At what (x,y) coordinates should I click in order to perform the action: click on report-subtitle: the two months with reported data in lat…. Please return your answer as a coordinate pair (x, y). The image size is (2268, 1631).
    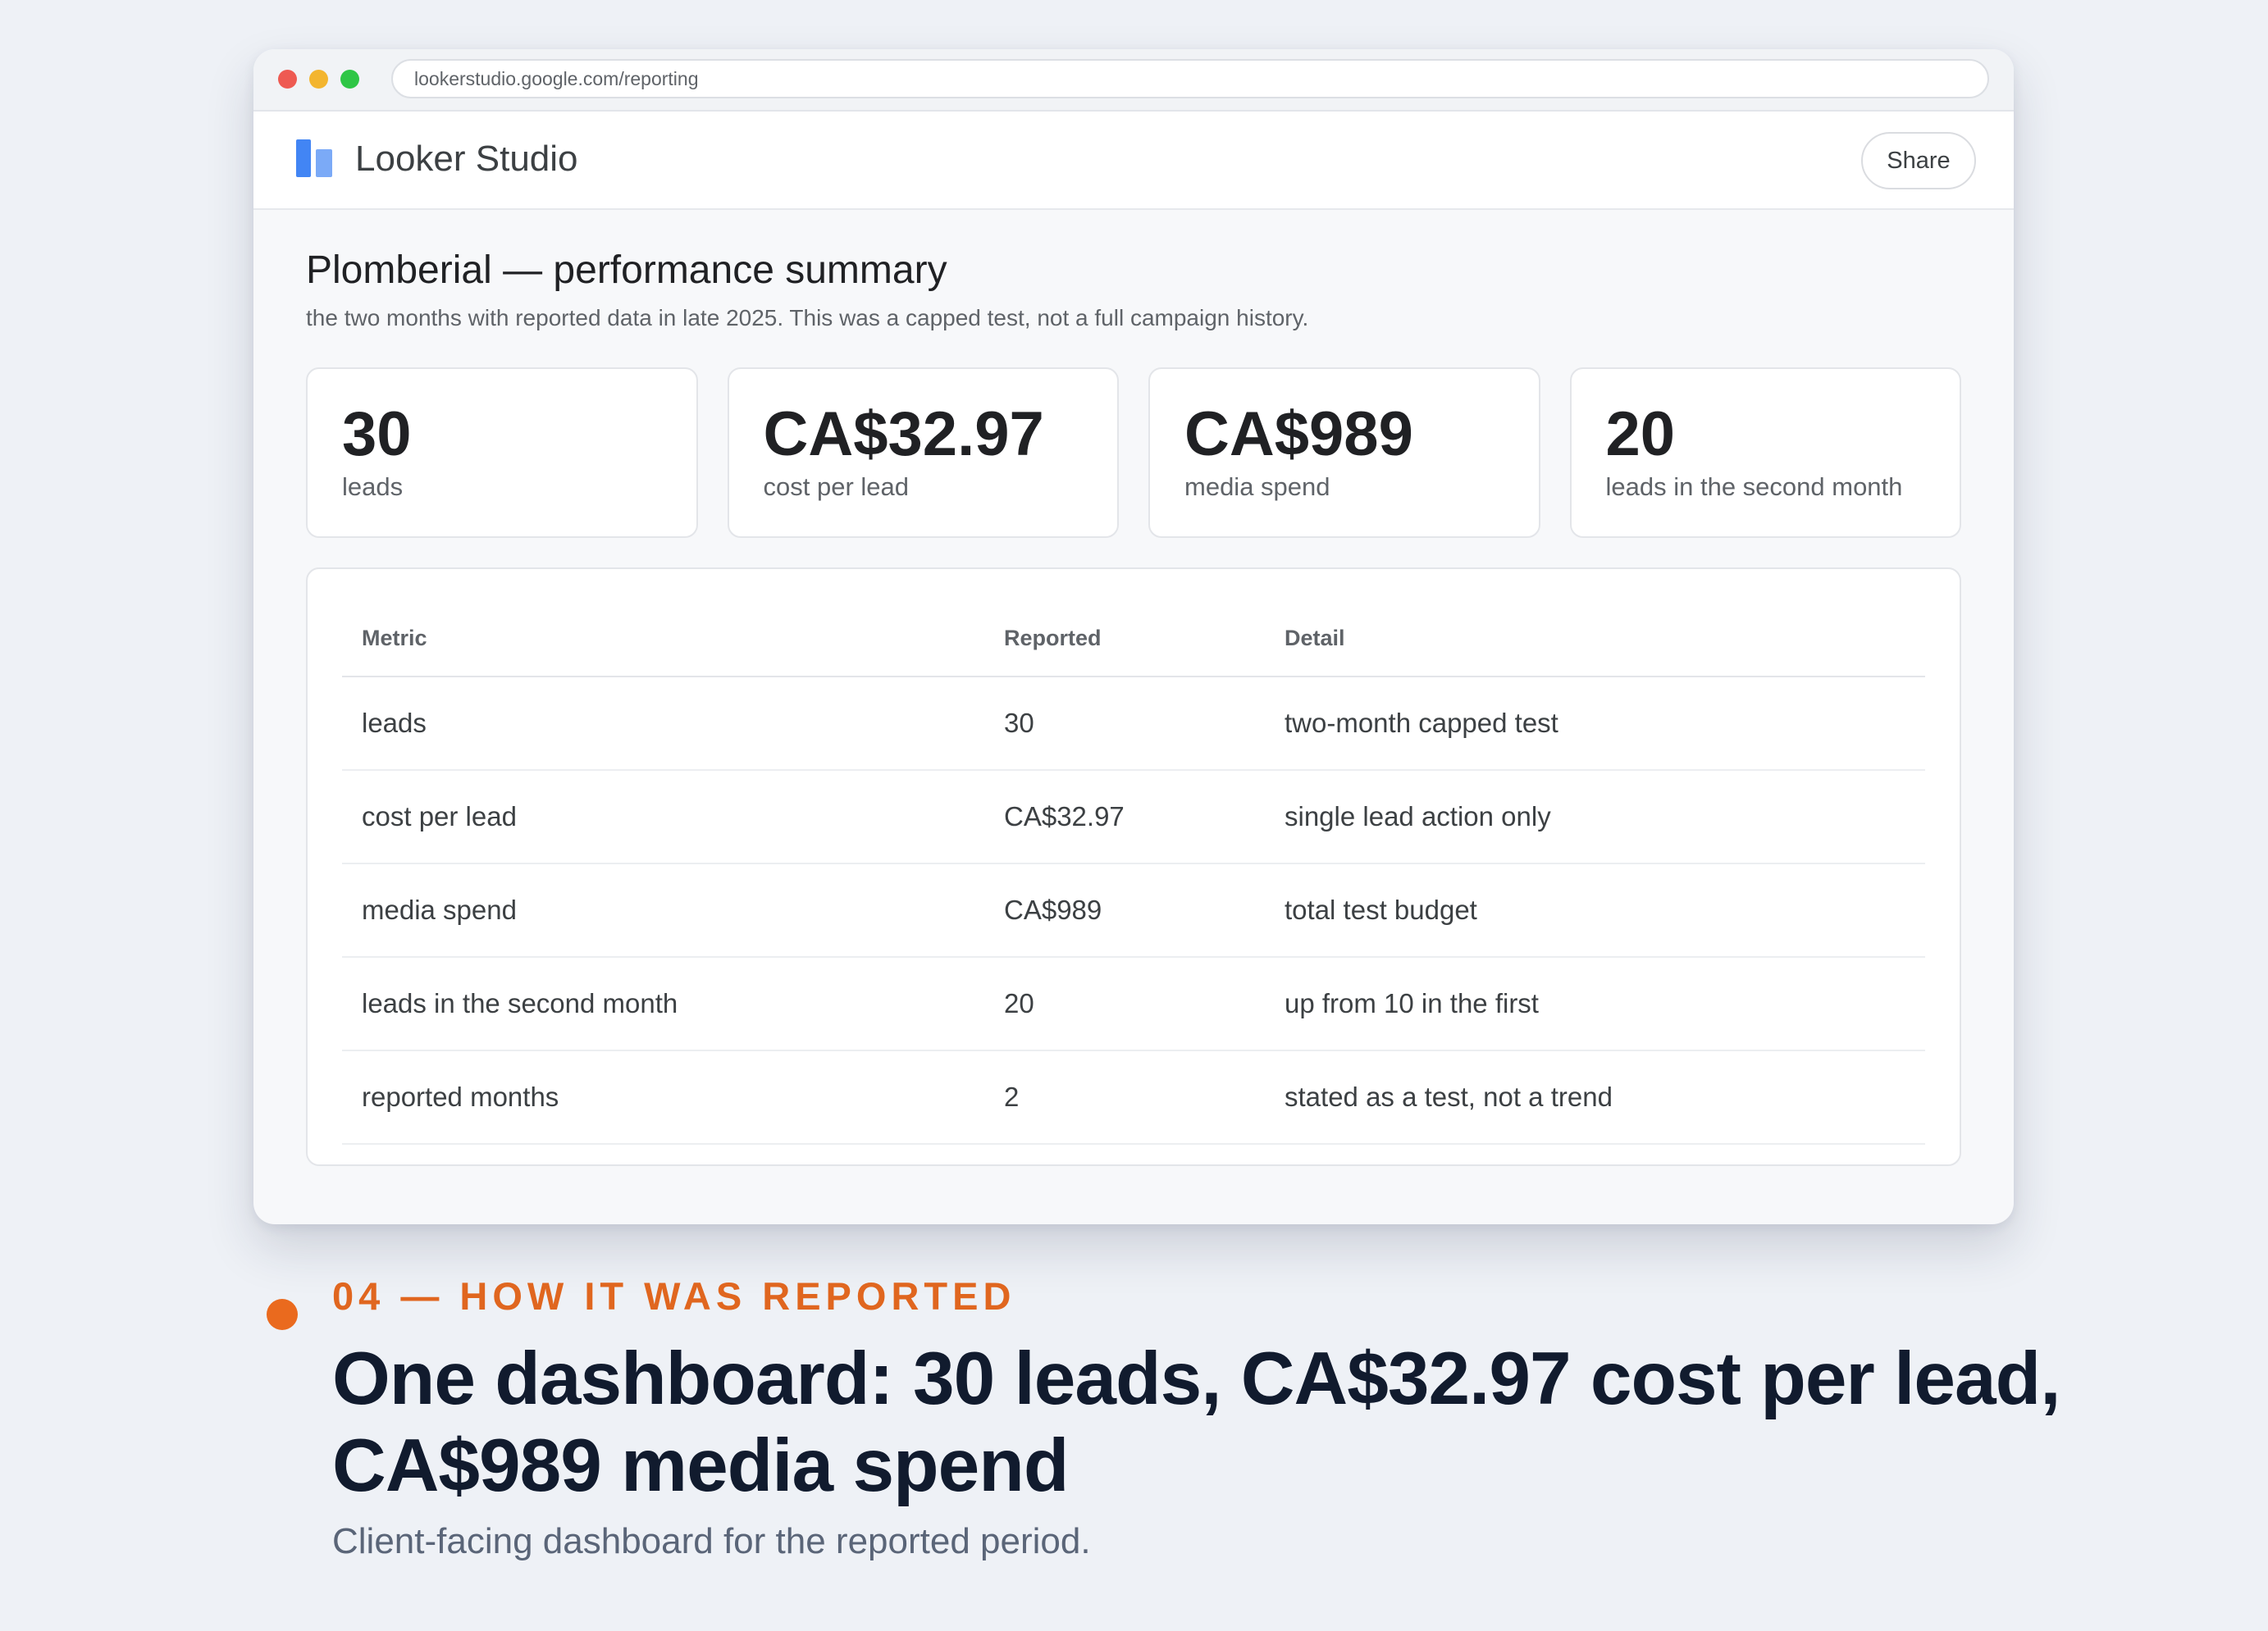
    Looking at the image, I should click on (808, 317).